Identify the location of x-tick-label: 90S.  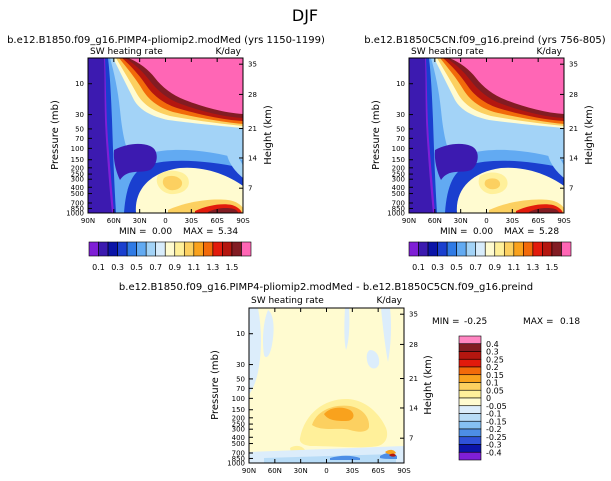
(243, 221).